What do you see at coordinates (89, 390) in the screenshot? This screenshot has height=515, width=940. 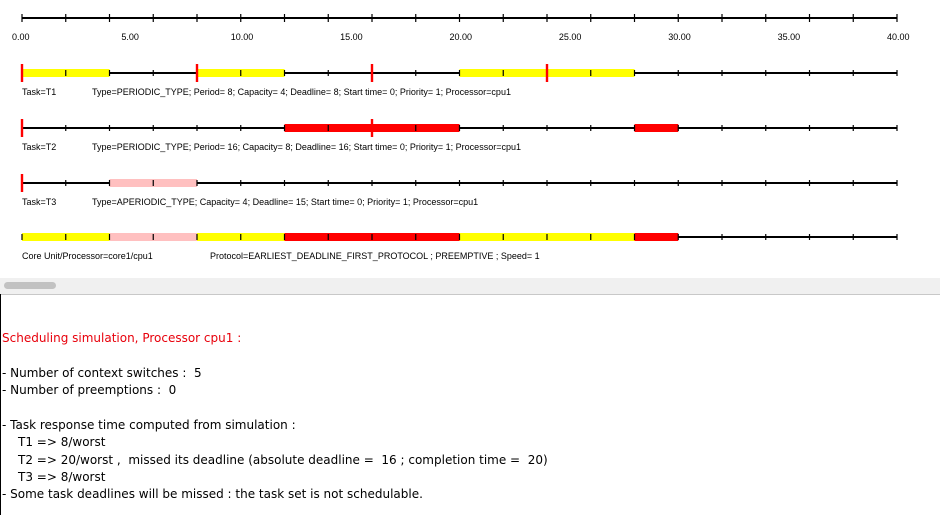 I see `report-preemptions: - Number of preemptions : 0` at bounding box center [89, 390].